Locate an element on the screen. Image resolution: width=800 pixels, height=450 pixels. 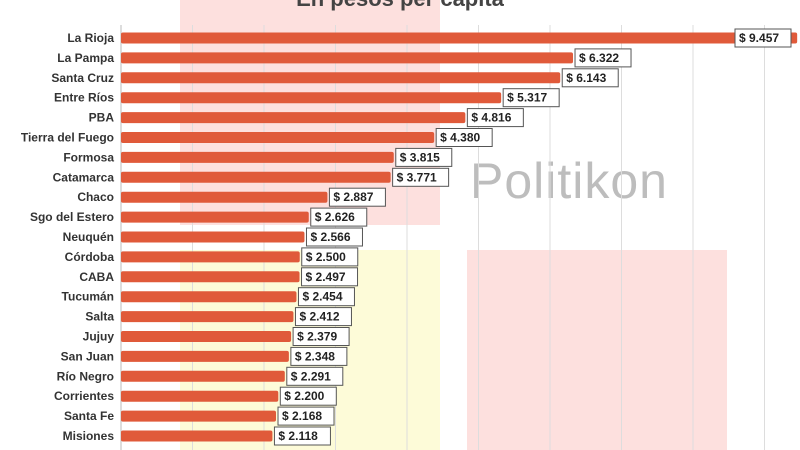
data-label: $ 5.317 is located at coordinates (527, 98).